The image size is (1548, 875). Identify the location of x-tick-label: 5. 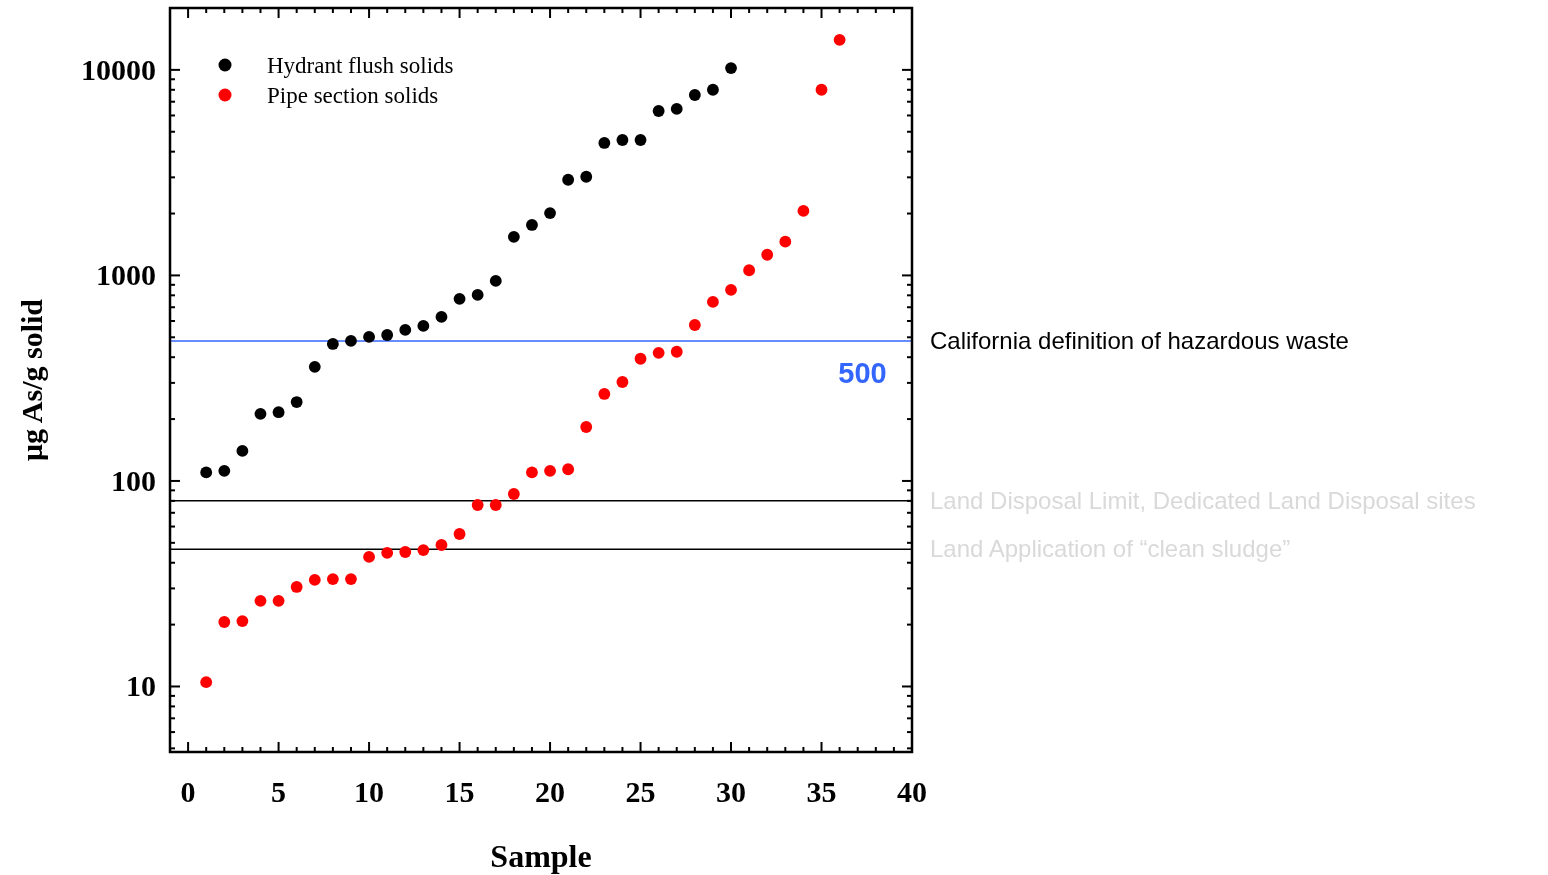
(279, 791).